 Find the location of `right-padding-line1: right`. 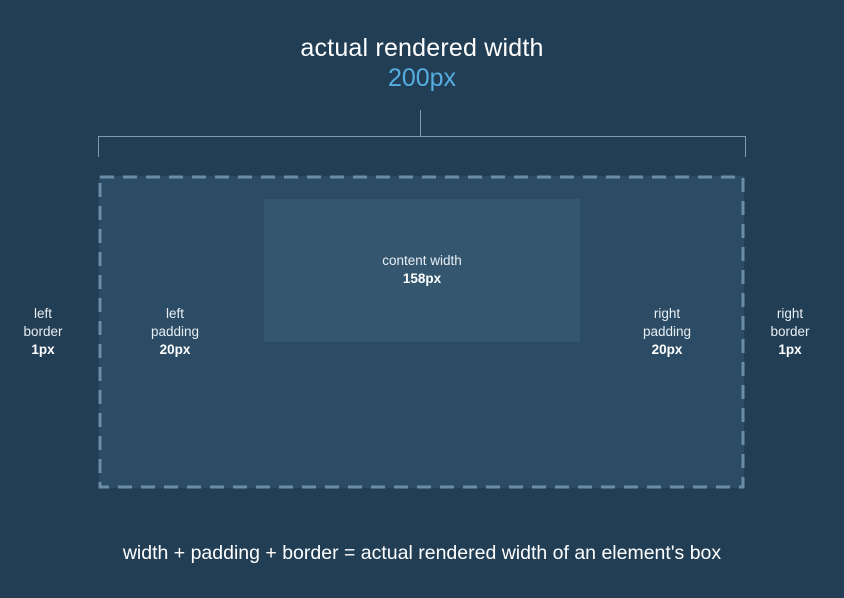

right-padding-line1: right is located at coordinates (667, 313).